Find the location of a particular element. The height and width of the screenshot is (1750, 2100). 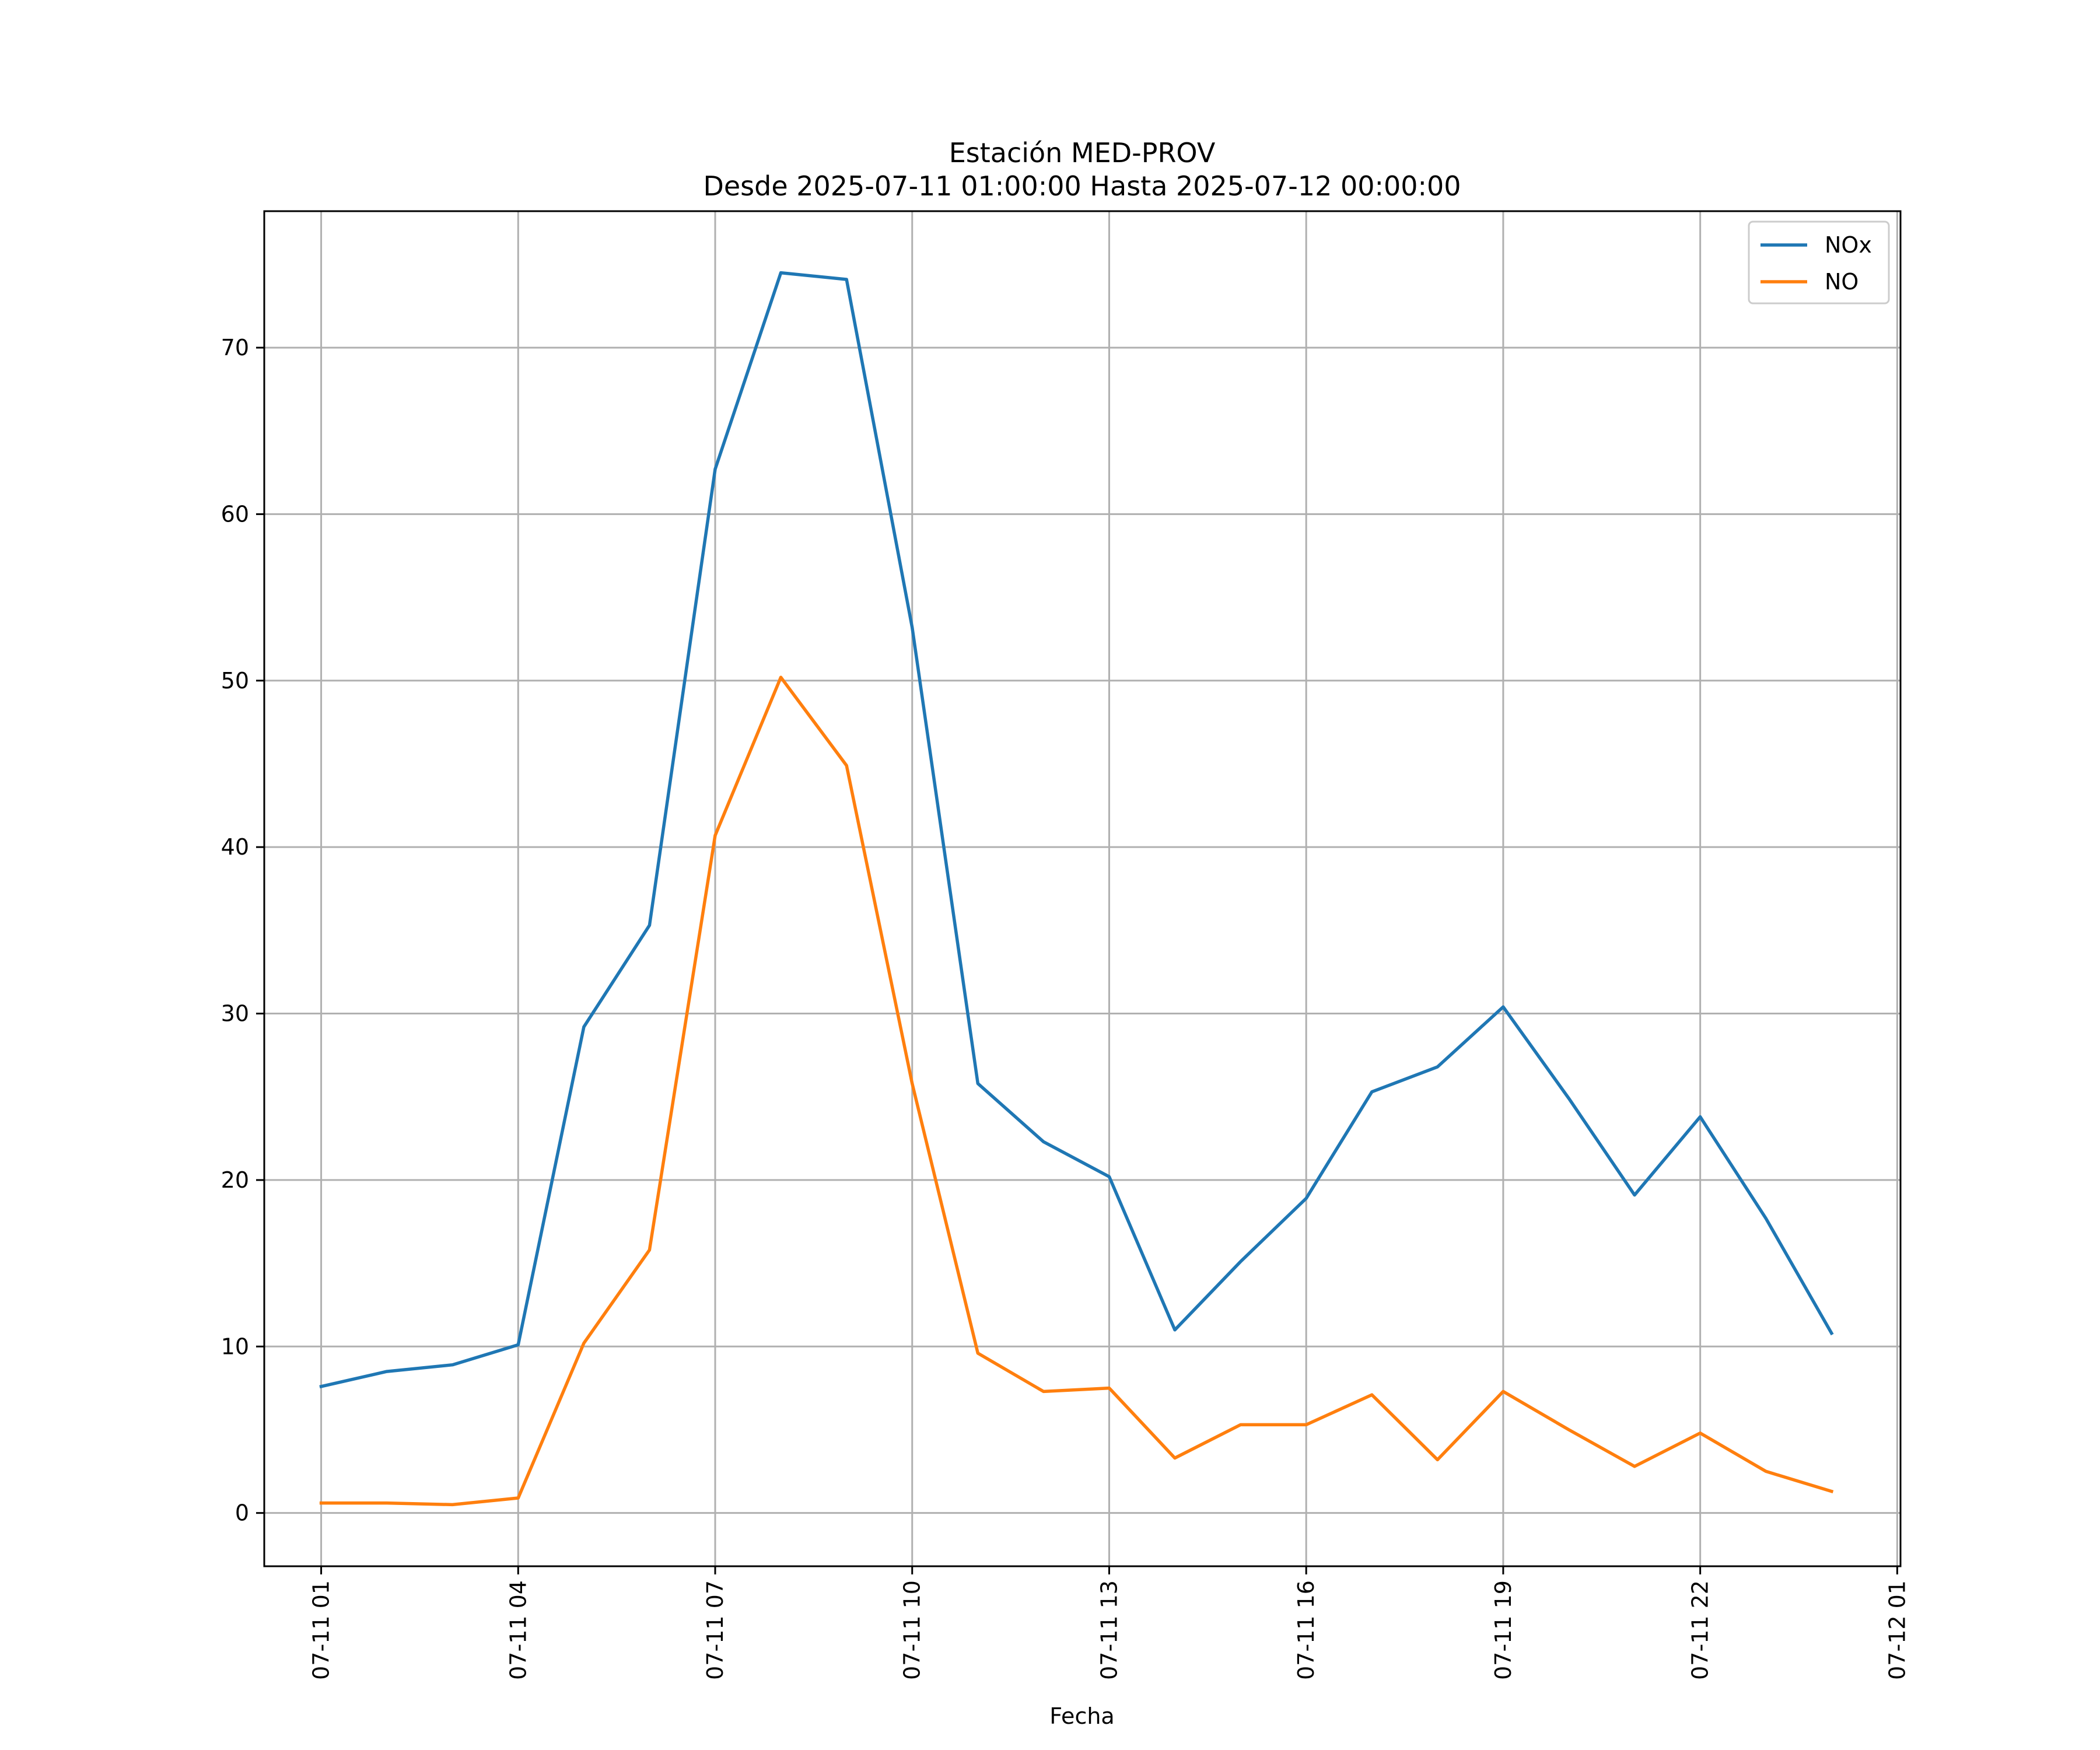

y-tick-label: 50 is located at coordinates (235, 681).